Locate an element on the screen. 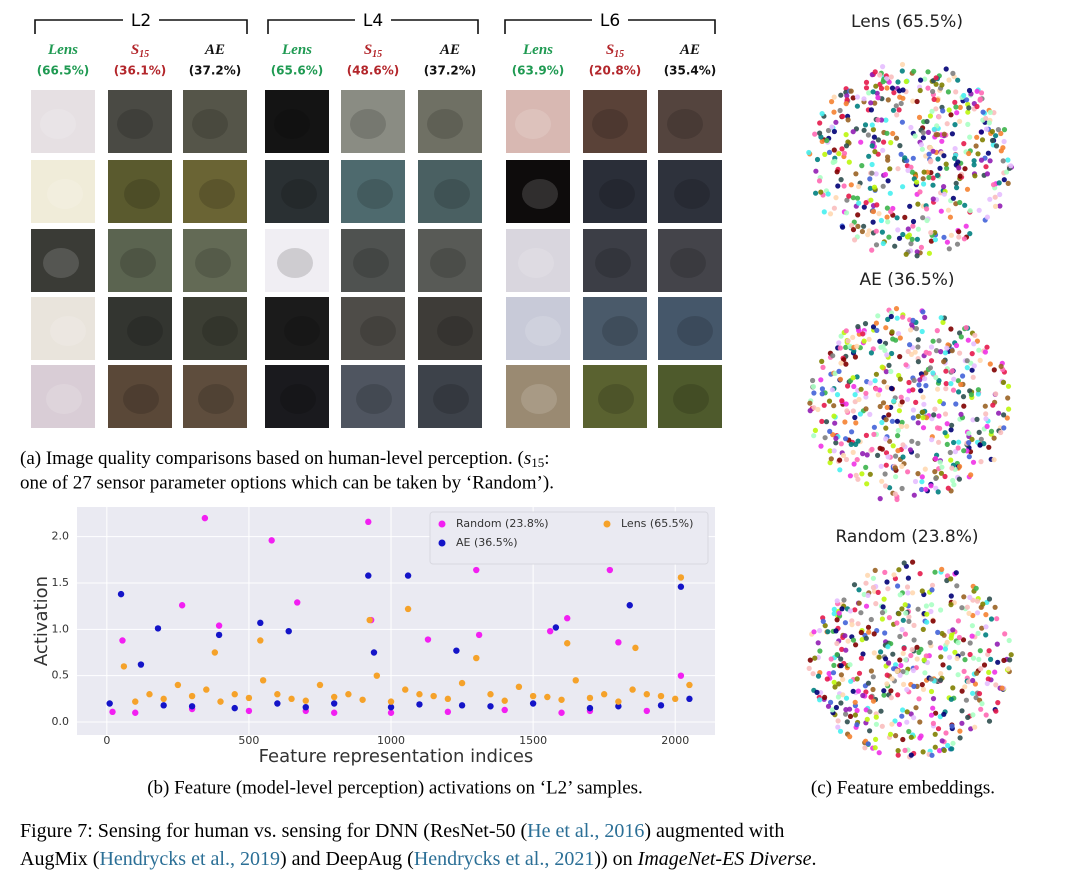 This screenshot has width=1080, height=883. caption-text: )) on is located at coordinates (615, 859).